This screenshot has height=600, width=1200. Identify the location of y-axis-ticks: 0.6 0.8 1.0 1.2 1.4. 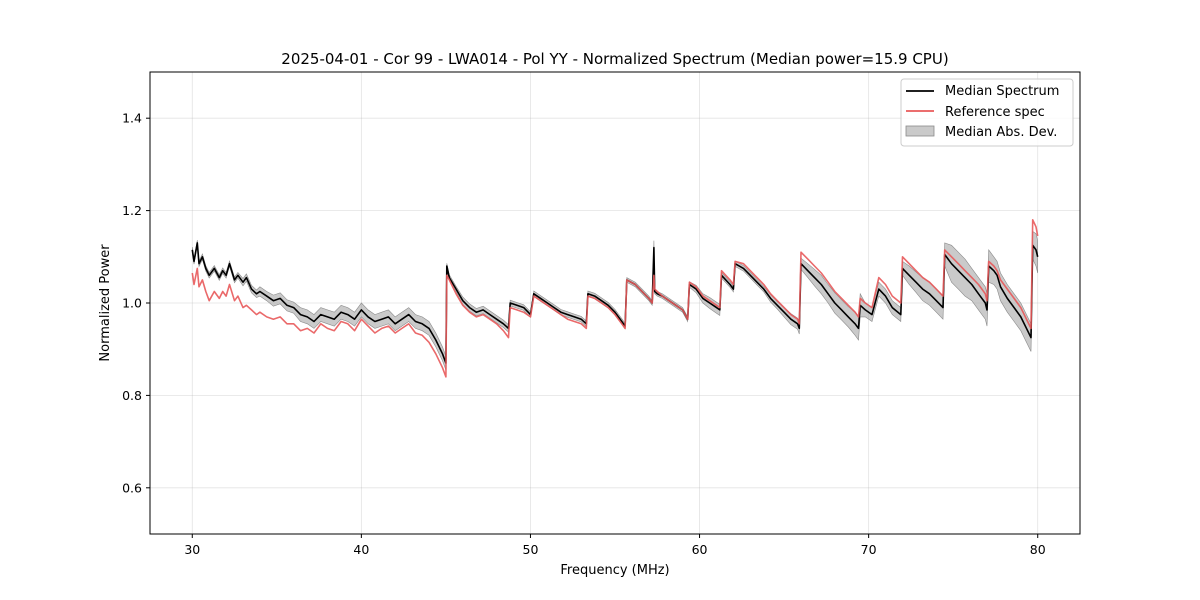
(136, 303).